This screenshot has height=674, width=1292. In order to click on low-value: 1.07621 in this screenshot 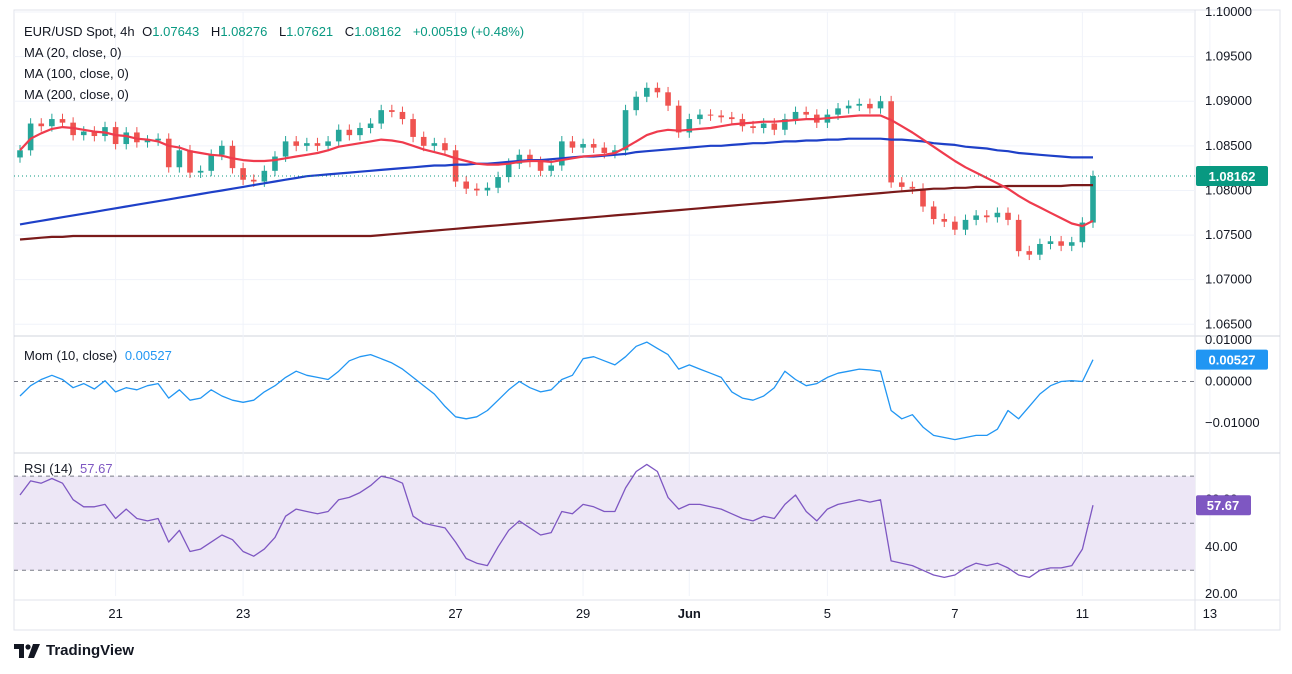, I will do `click(310, 31)`.